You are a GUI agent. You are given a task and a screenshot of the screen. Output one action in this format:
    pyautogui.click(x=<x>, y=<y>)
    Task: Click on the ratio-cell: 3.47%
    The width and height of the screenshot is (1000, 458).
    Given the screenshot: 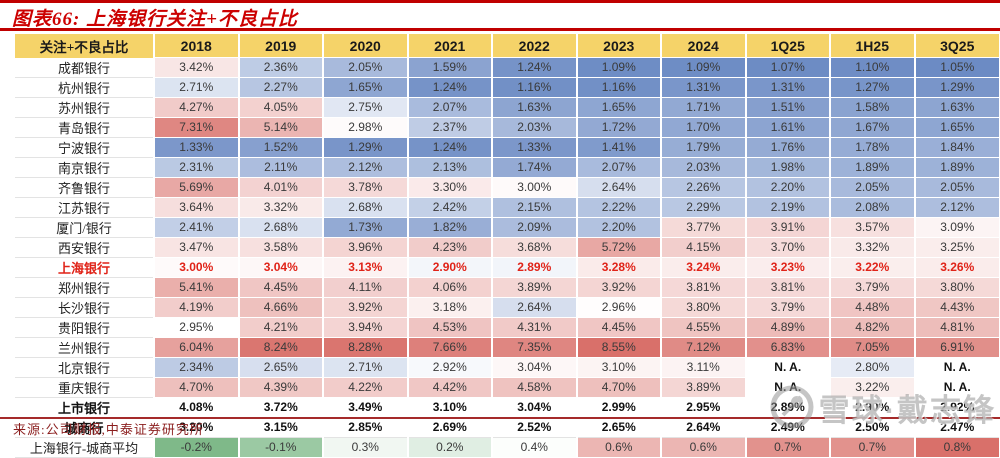 What is the action you would take?
    pyautogui.click(x=196, y=247)
    